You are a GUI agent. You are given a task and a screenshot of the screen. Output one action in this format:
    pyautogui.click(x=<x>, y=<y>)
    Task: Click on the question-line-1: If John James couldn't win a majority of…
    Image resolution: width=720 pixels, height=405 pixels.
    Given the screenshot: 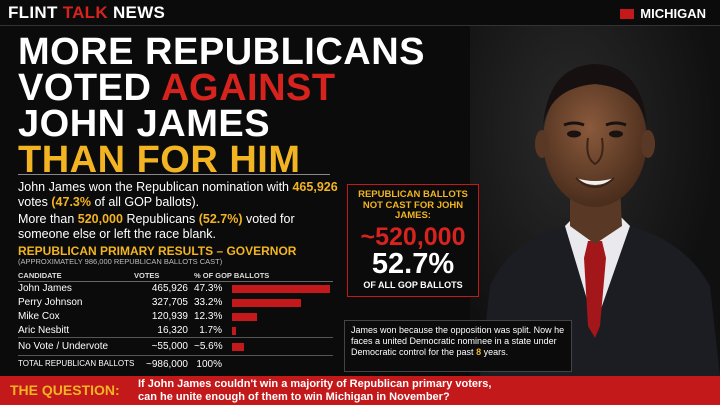 What is the action you would take?
    pyautogui.click(x=315, y=384)
    